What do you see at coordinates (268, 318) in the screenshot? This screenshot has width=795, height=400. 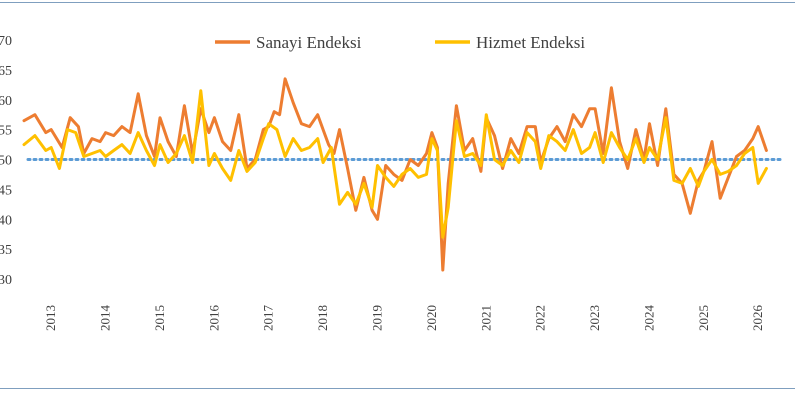 I see `x-tick-label: 2017` at bounding box center [268, 318].